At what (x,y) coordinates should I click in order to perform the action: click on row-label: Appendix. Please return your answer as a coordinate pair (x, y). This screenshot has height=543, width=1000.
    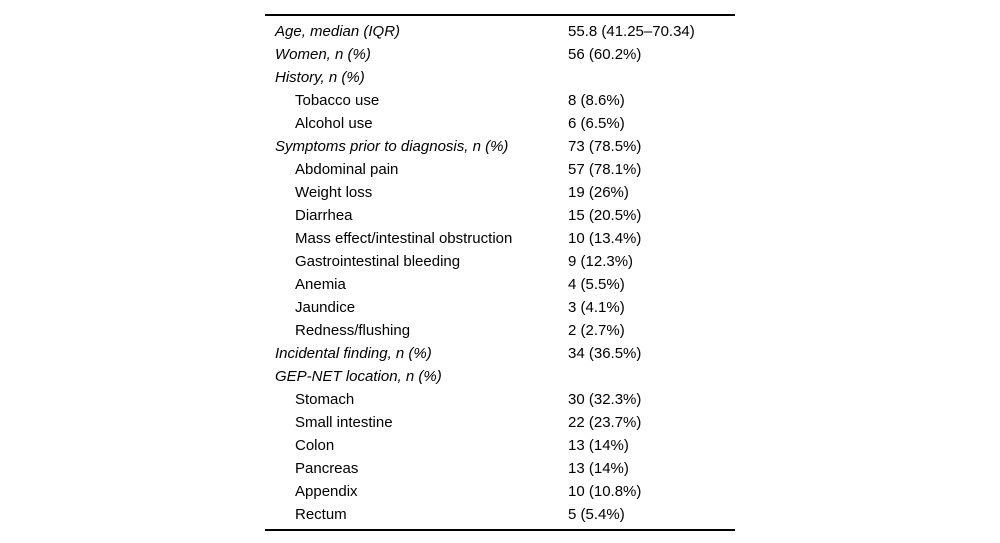
    Looking at the image, I should click on (326, 491).